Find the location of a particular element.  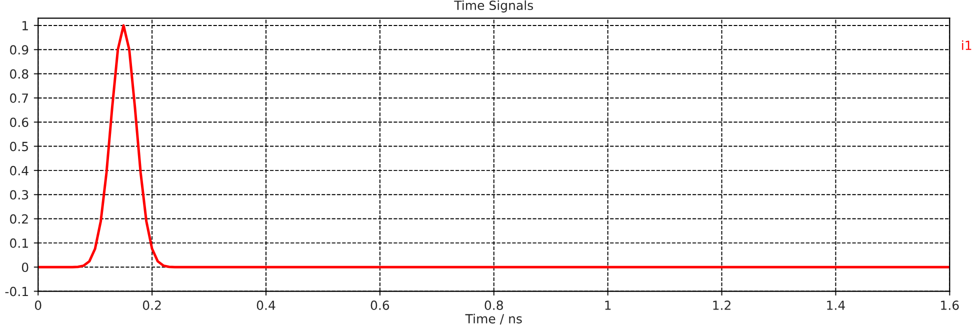

text: i1 is located at coordinates (967, 45).